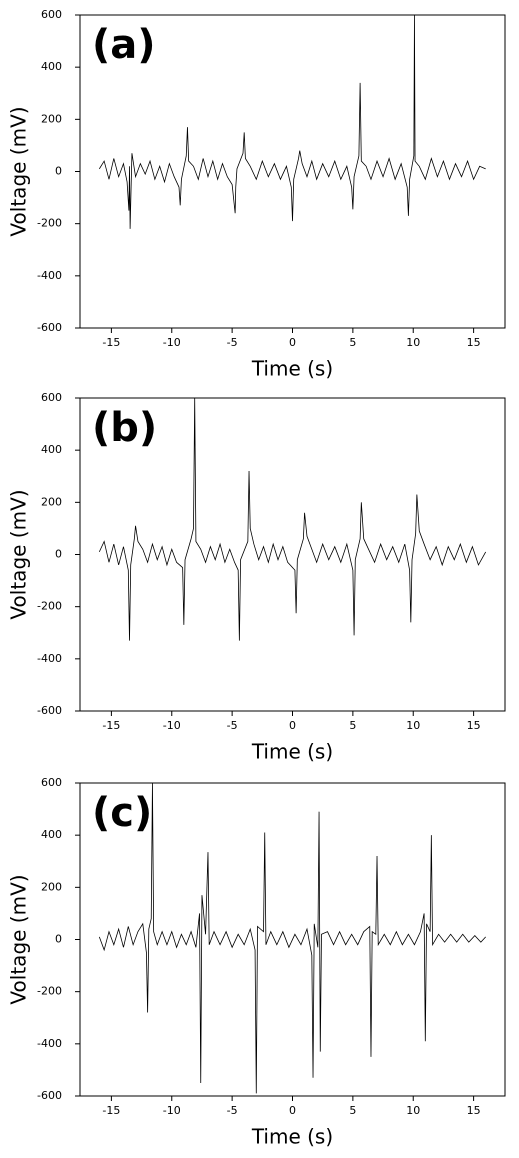 The width and height of the screenshot is (519, 1158). What do you see at coordinates (124, 428) in the screenshot?
I see `panel-label: (b)` at bounding box center [124, 428].